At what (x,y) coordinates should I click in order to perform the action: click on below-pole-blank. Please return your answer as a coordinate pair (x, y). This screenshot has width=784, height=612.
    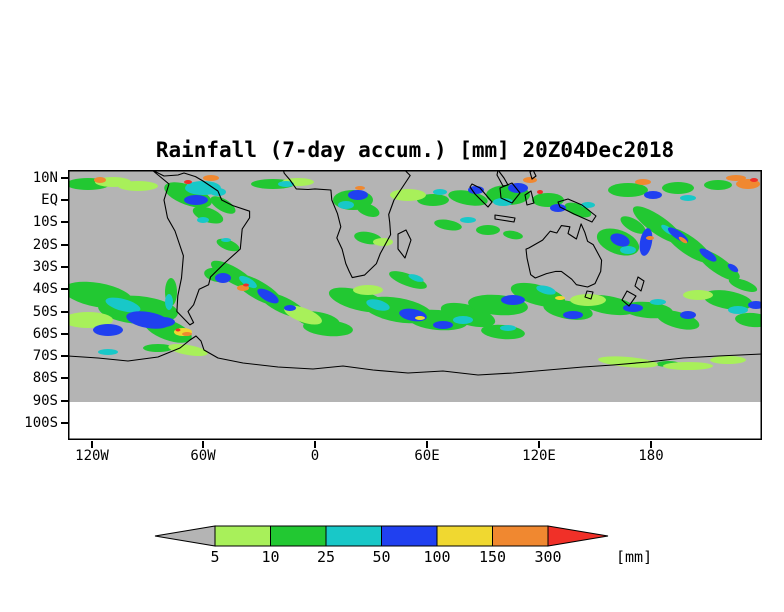
    Looking at the image, I should click on (415, 421).